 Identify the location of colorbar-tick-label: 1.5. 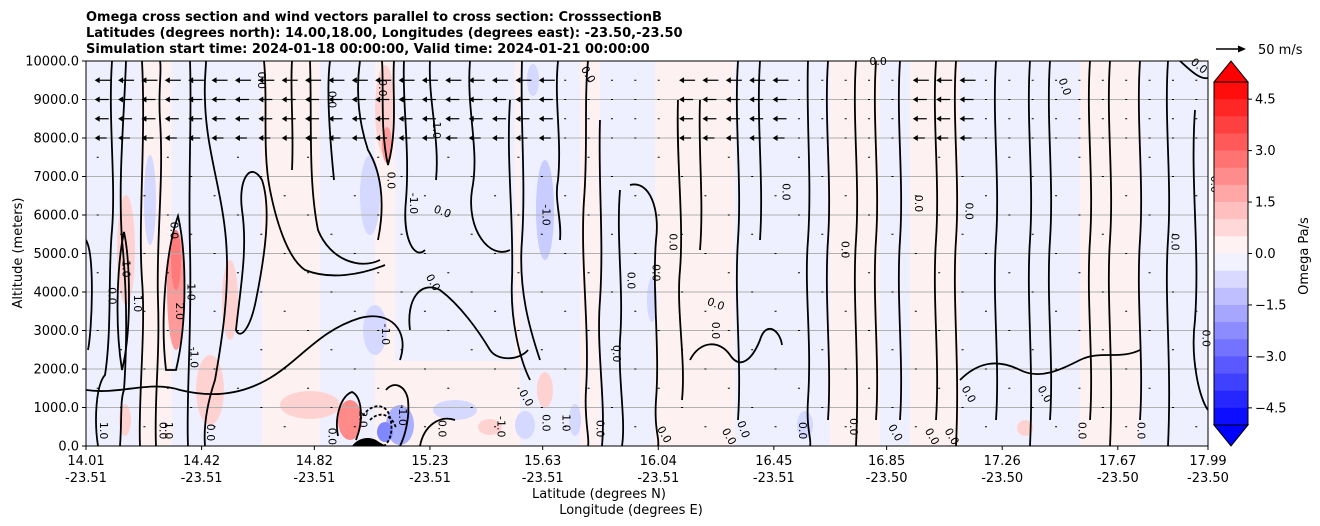
(1265, 203).